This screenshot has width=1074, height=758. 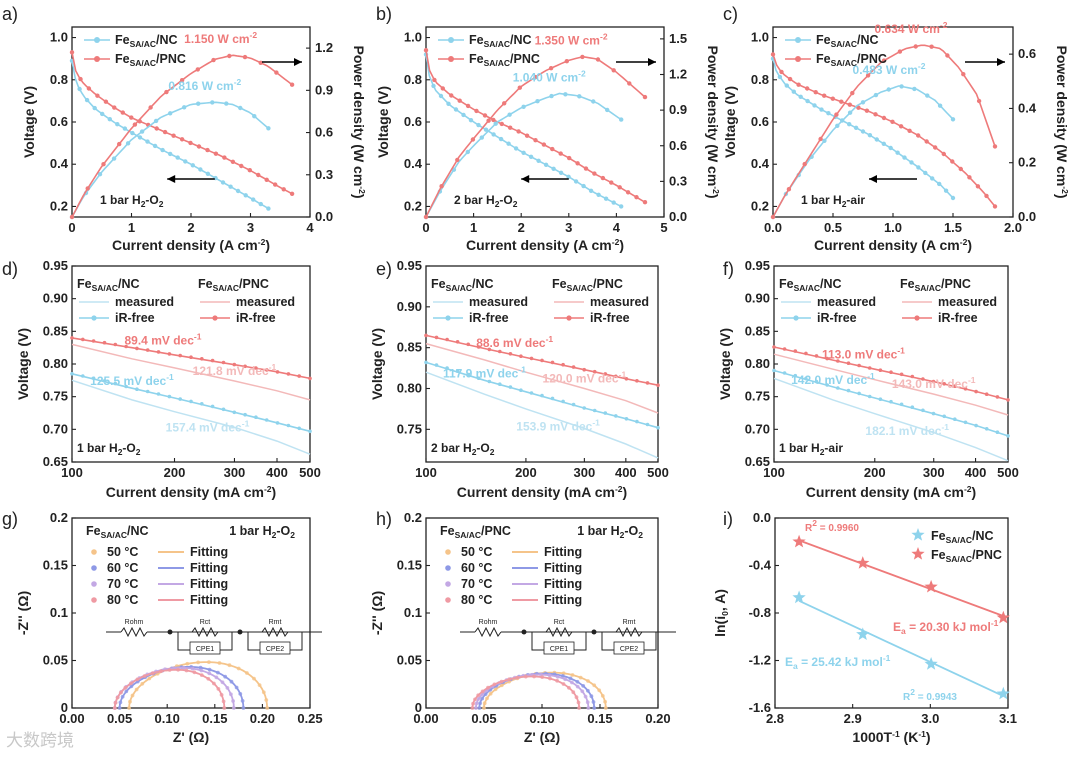 What do you see at coordinates (409, 347) in the screenshot?
I see `text-run: 0.85` at bounding box center [409, 347].